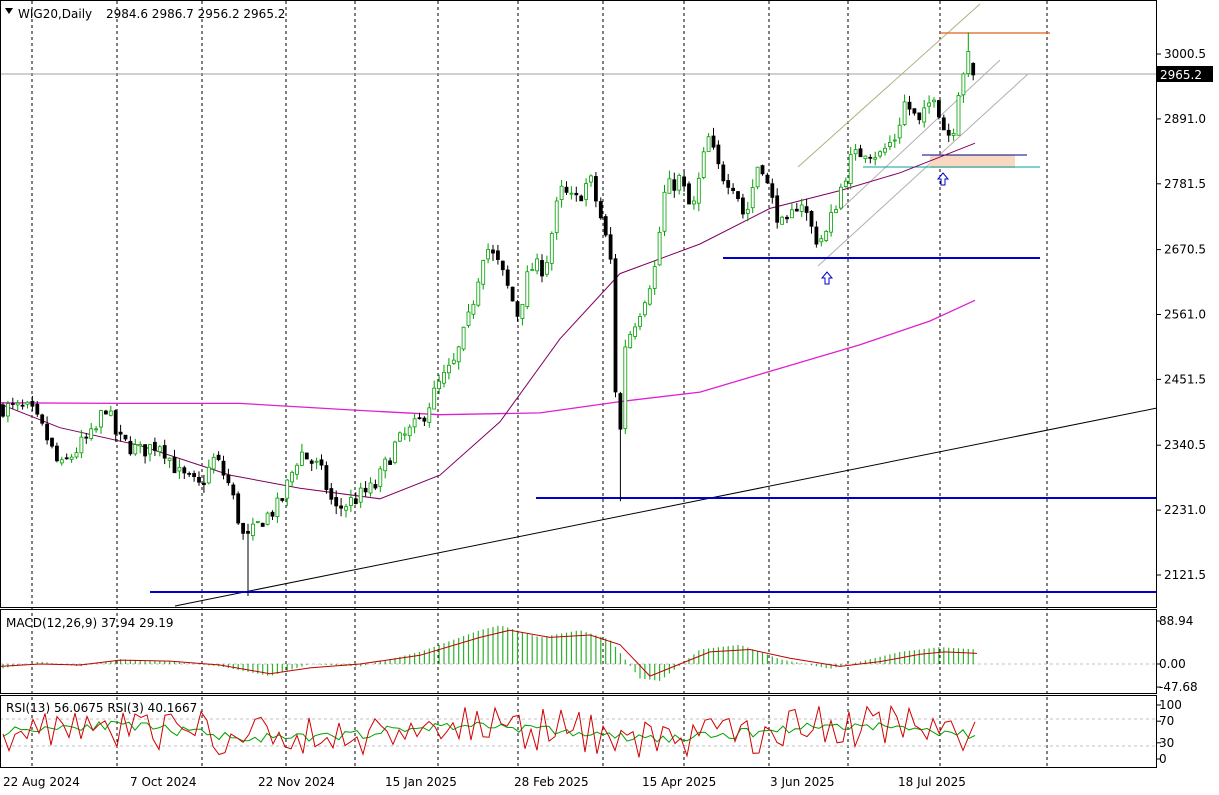  What do you see at coordinates (1176, 621) in the screenshot?
I see `macd-tick-label: 88.94` at bounding box center [1176, 621].